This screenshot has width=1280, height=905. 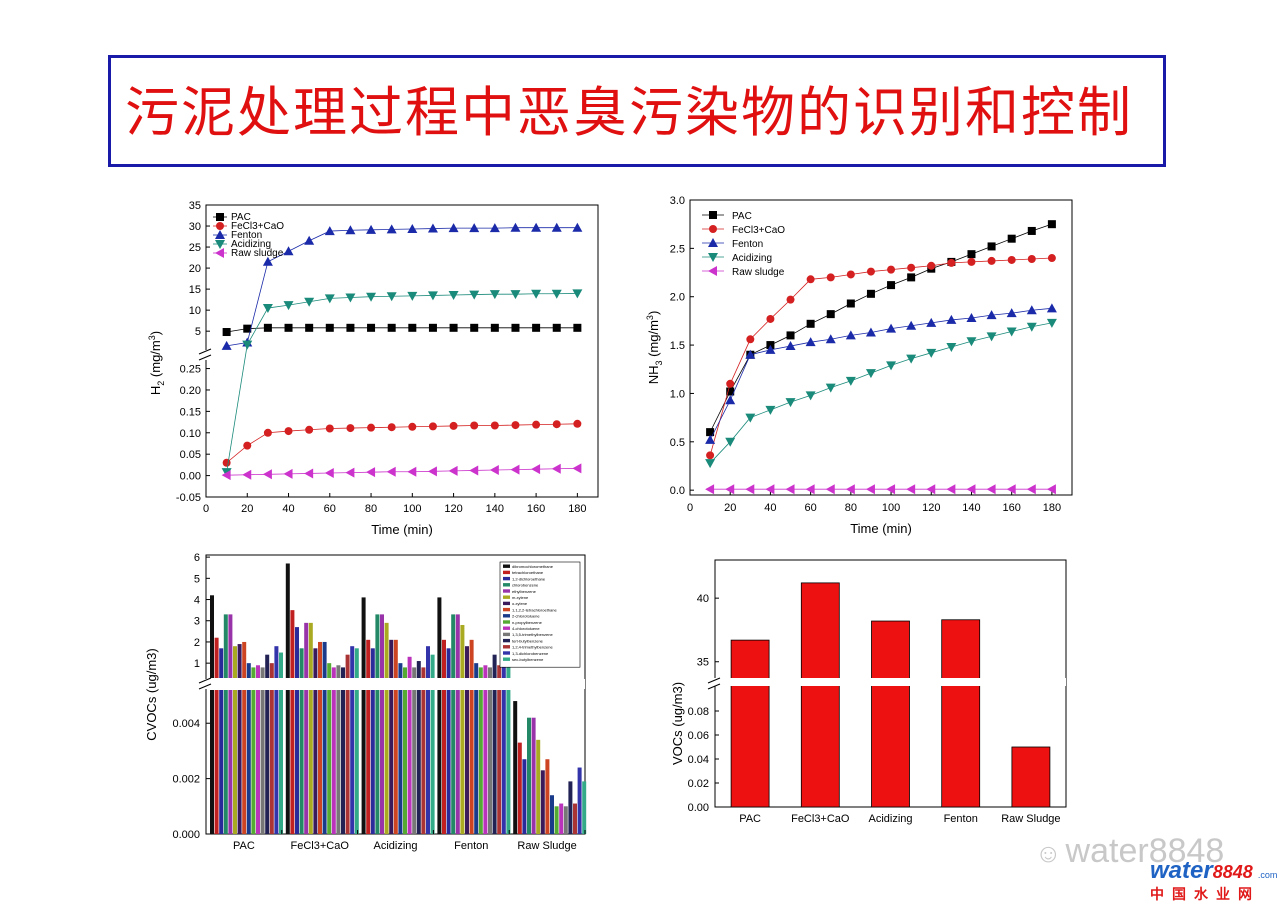 I want to click on watermark: ☺ water8848, so click(x=1129, y=851).